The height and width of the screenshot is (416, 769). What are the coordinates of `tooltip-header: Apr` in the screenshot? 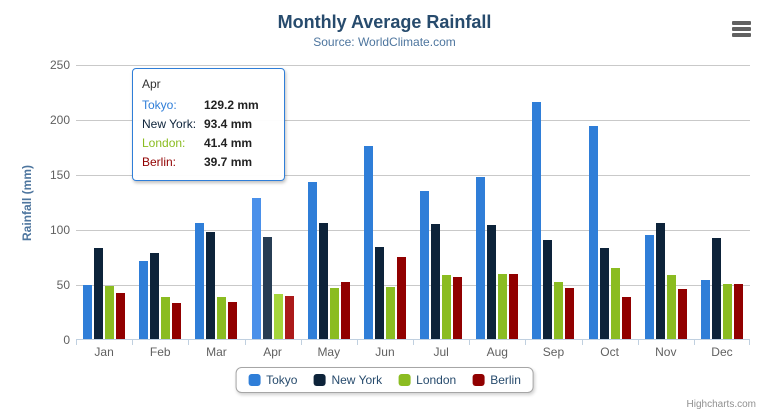 It's located at (151, 84).